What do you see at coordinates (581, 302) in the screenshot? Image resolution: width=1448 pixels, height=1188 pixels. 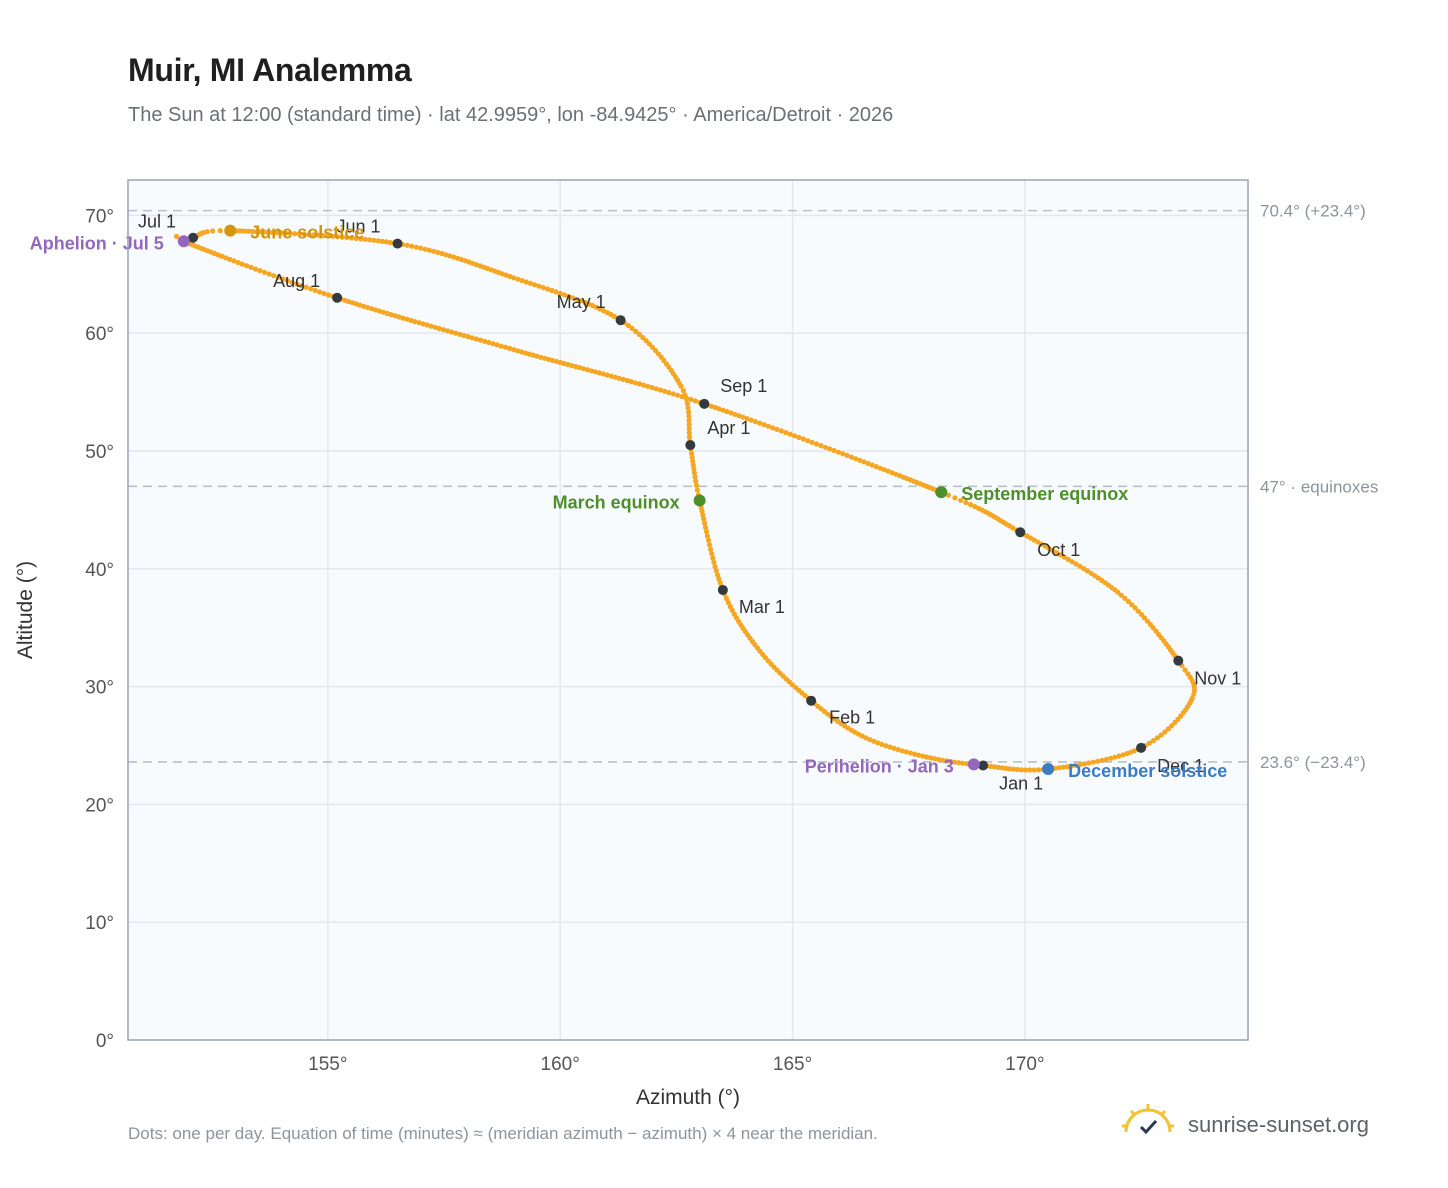 I see `month-label: May 1` at bounding box center [581, 302].